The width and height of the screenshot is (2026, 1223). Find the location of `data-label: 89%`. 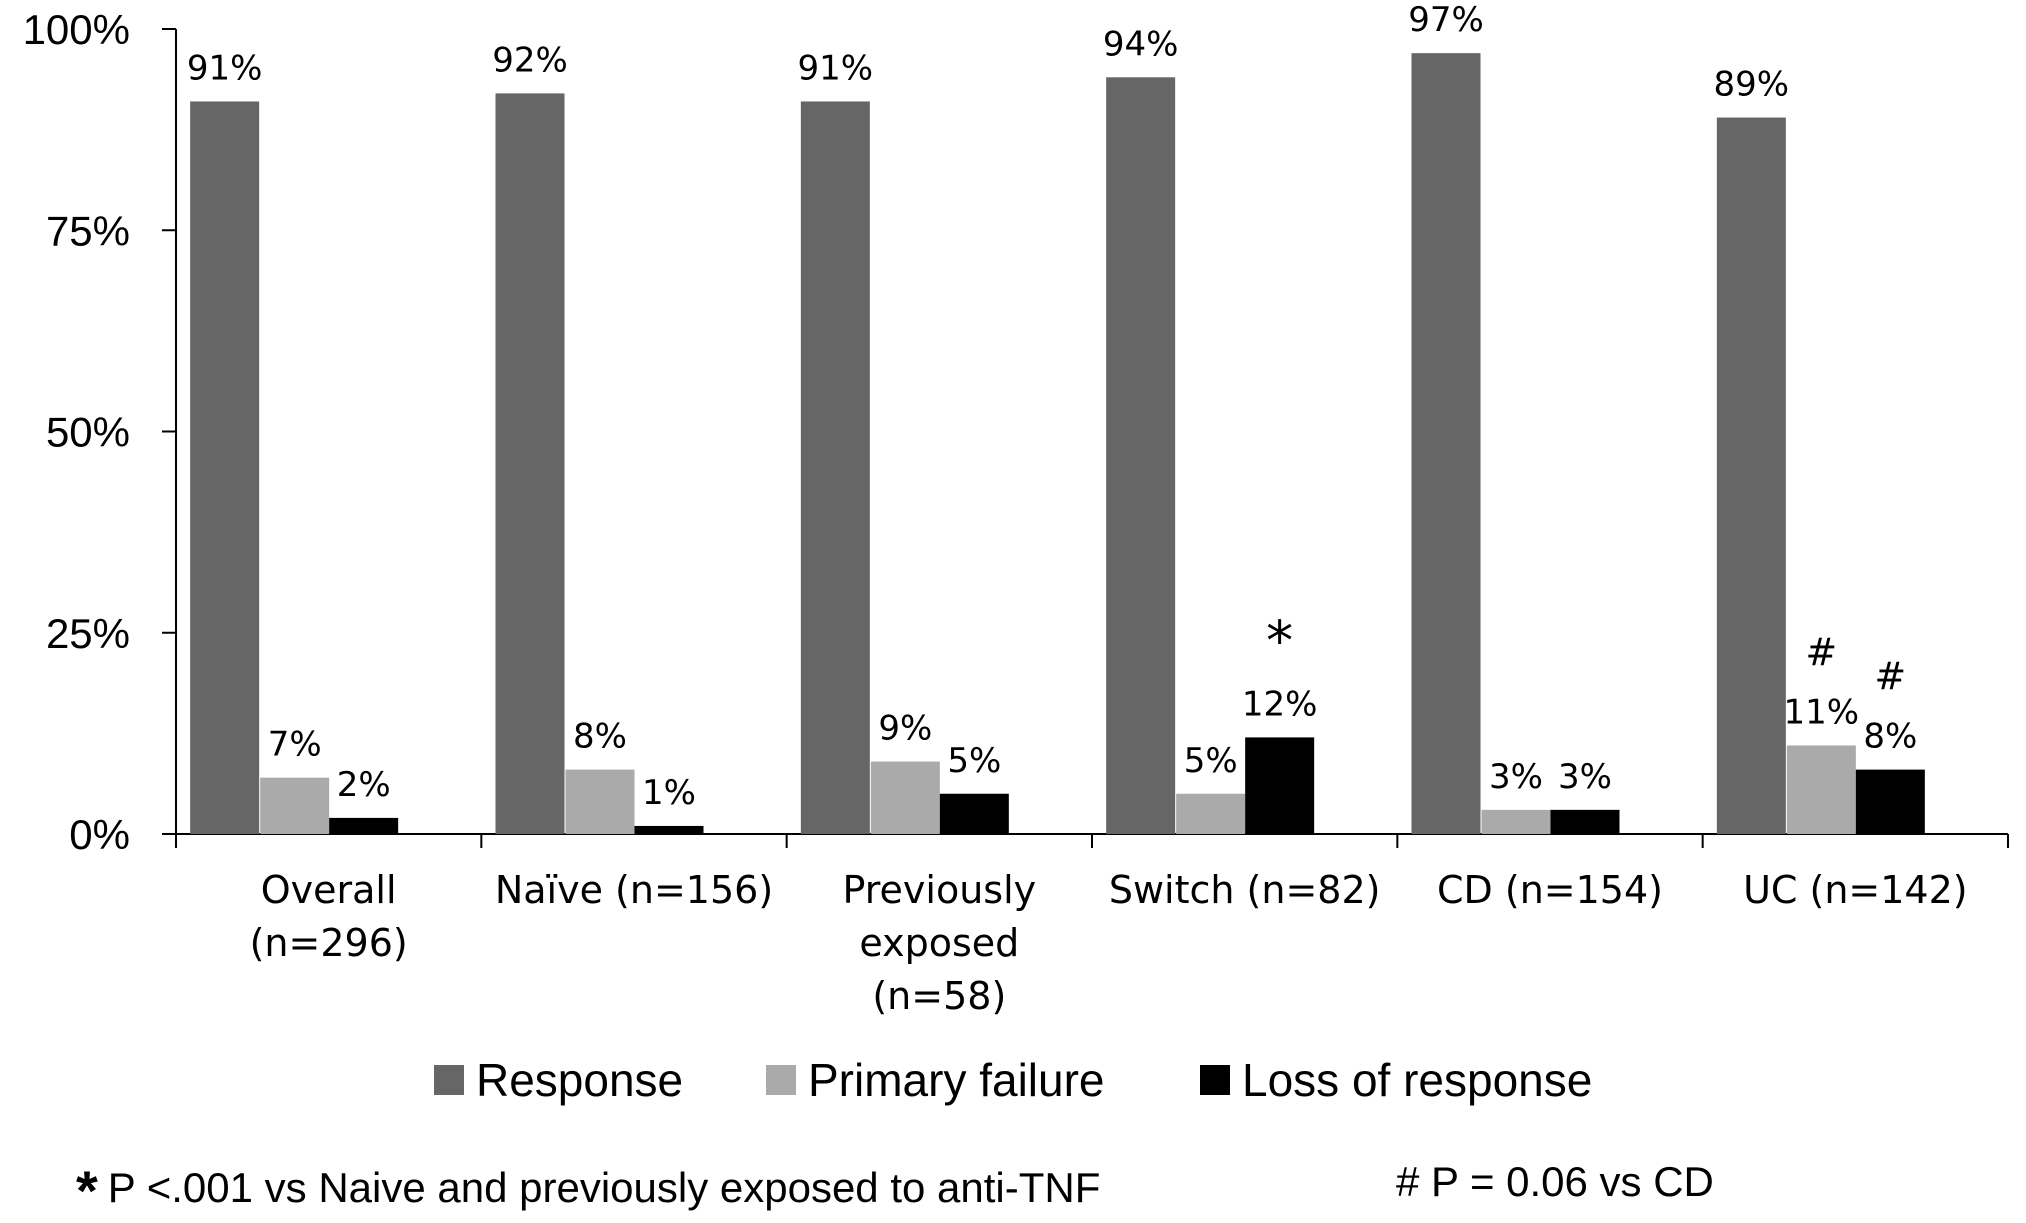

data-label: 89% is located at coordinates (1752, 85).